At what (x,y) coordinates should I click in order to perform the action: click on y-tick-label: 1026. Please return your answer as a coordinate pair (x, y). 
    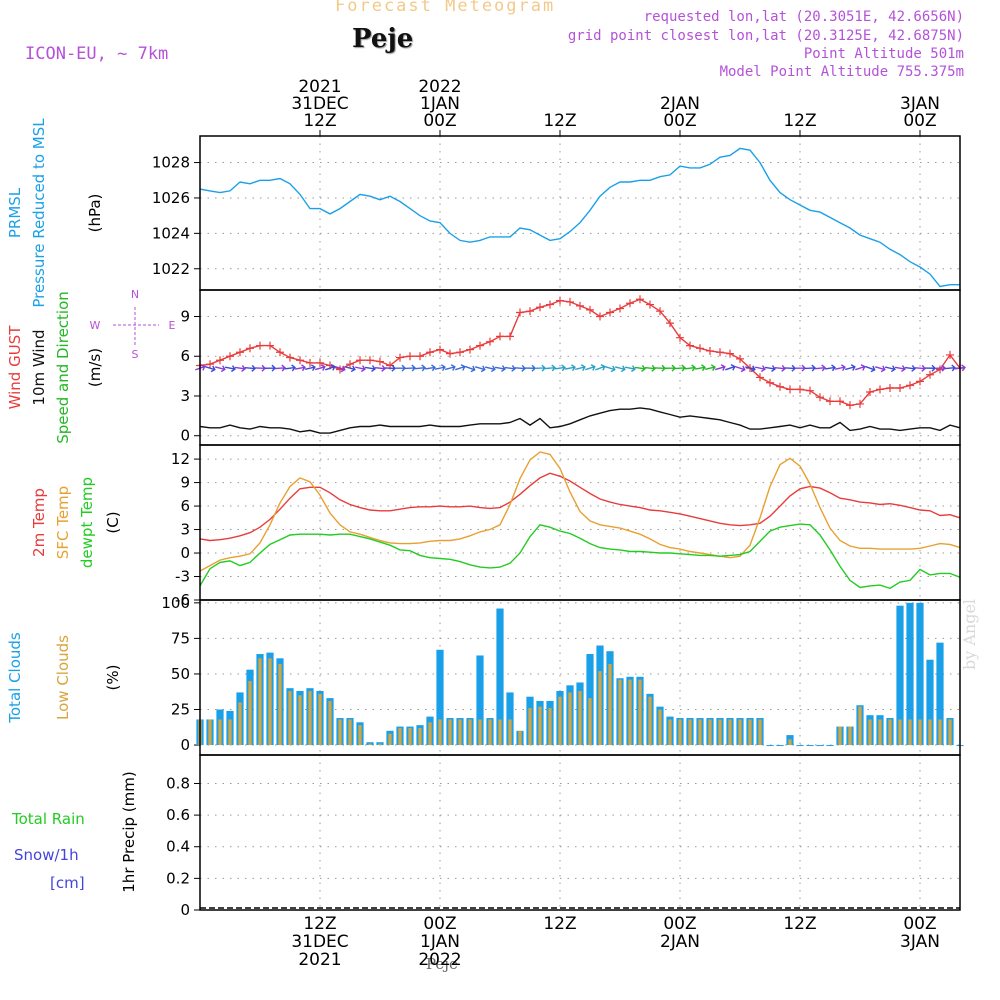
    Looking at the image, I should click on (171, 198).